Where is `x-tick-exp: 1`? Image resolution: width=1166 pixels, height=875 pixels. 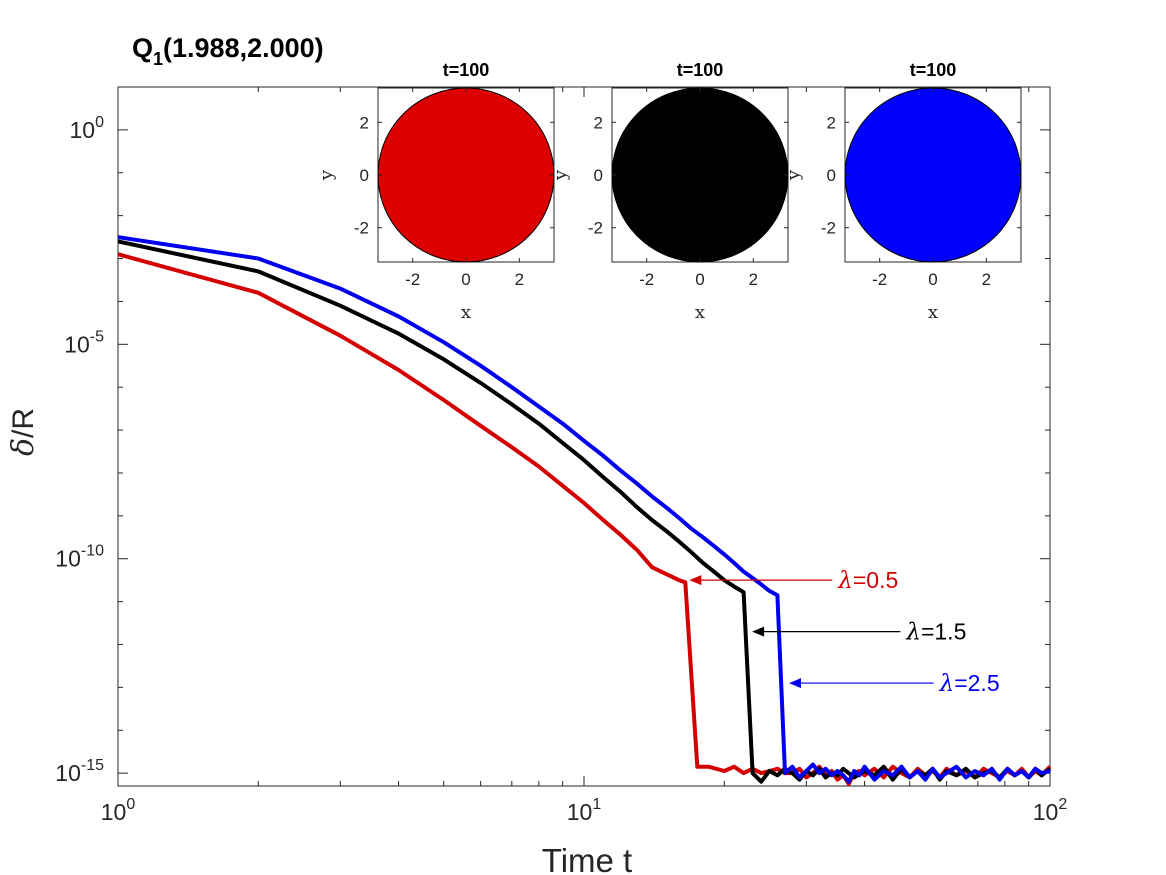 x-tick-exp: 1 is located at coordinates (596, 804).